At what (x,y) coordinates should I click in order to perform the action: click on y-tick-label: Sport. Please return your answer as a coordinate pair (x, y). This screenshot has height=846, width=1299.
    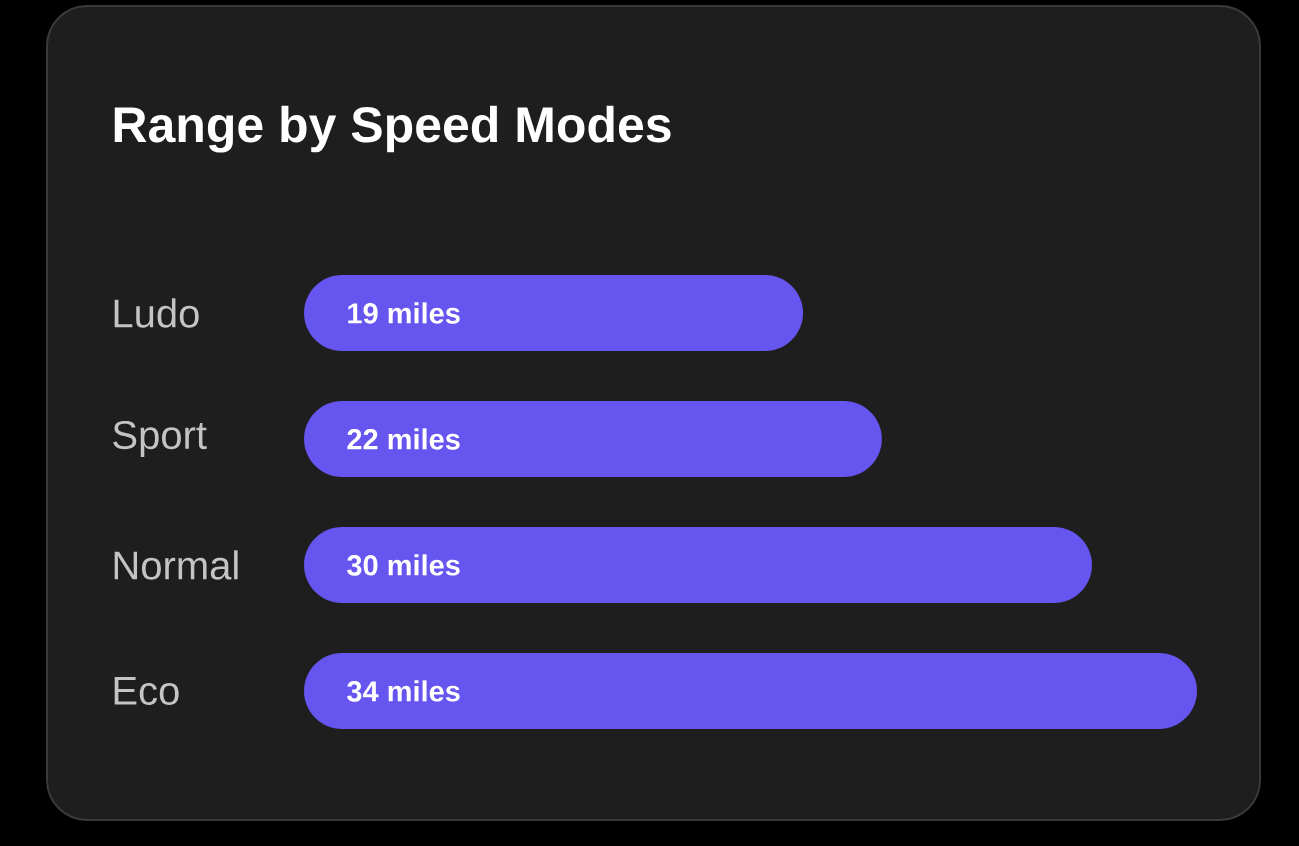
    Looking at the image, I should click on (160, 439).